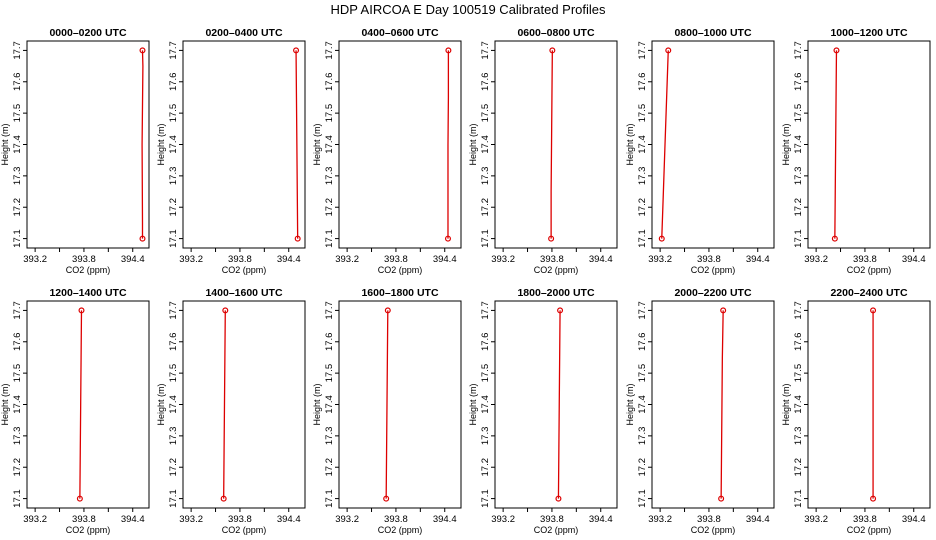  Describe the element at coordinates (868, 293) in the screenshot. I see `panel-title: 2200–2400 UTC` at that location.